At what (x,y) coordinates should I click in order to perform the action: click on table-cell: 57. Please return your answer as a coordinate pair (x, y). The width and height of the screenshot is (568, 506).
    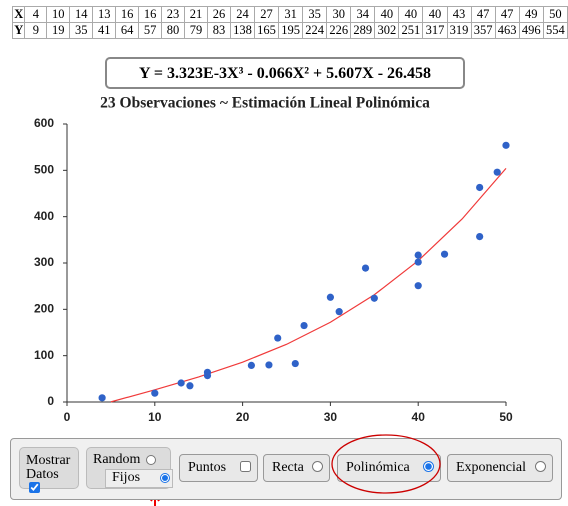
    Looking at the image, I should click on (150, 30).